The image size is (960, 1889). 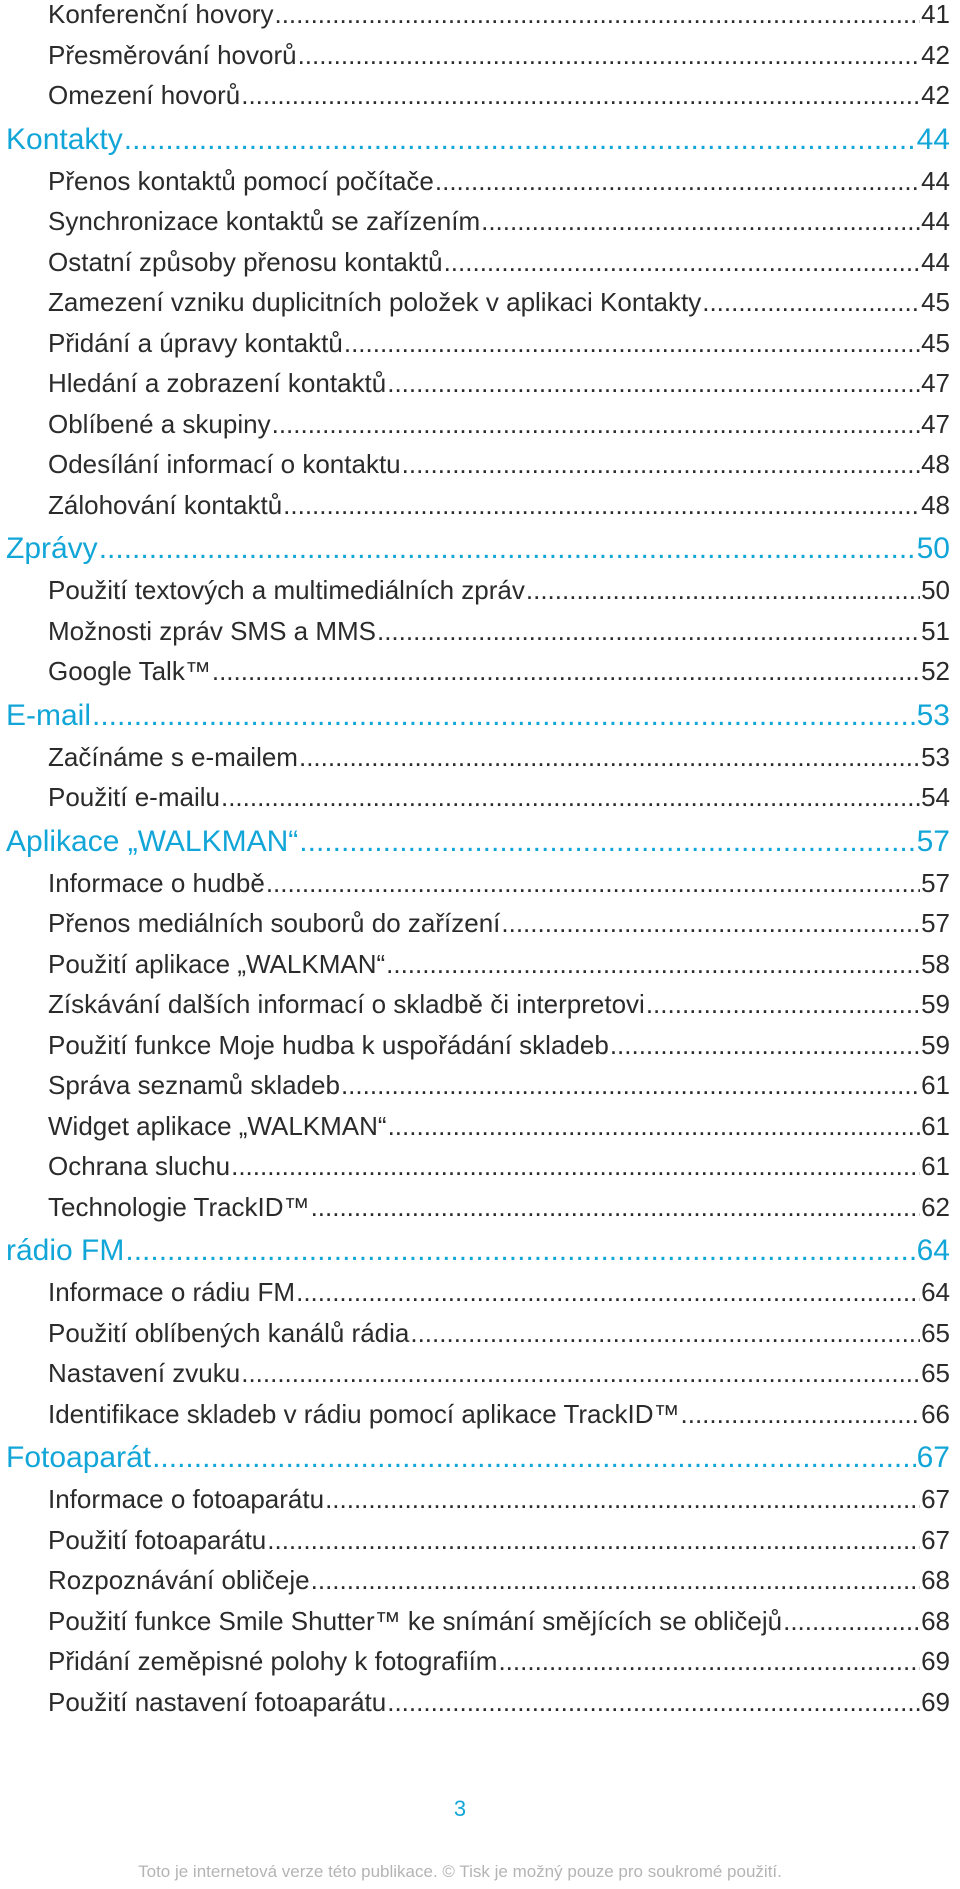 What do you see at coordinates (480, 424) in the screenshot?
I see `toc-entry: Oblíbené a skupiny 47` at bounding box center [480, 424].